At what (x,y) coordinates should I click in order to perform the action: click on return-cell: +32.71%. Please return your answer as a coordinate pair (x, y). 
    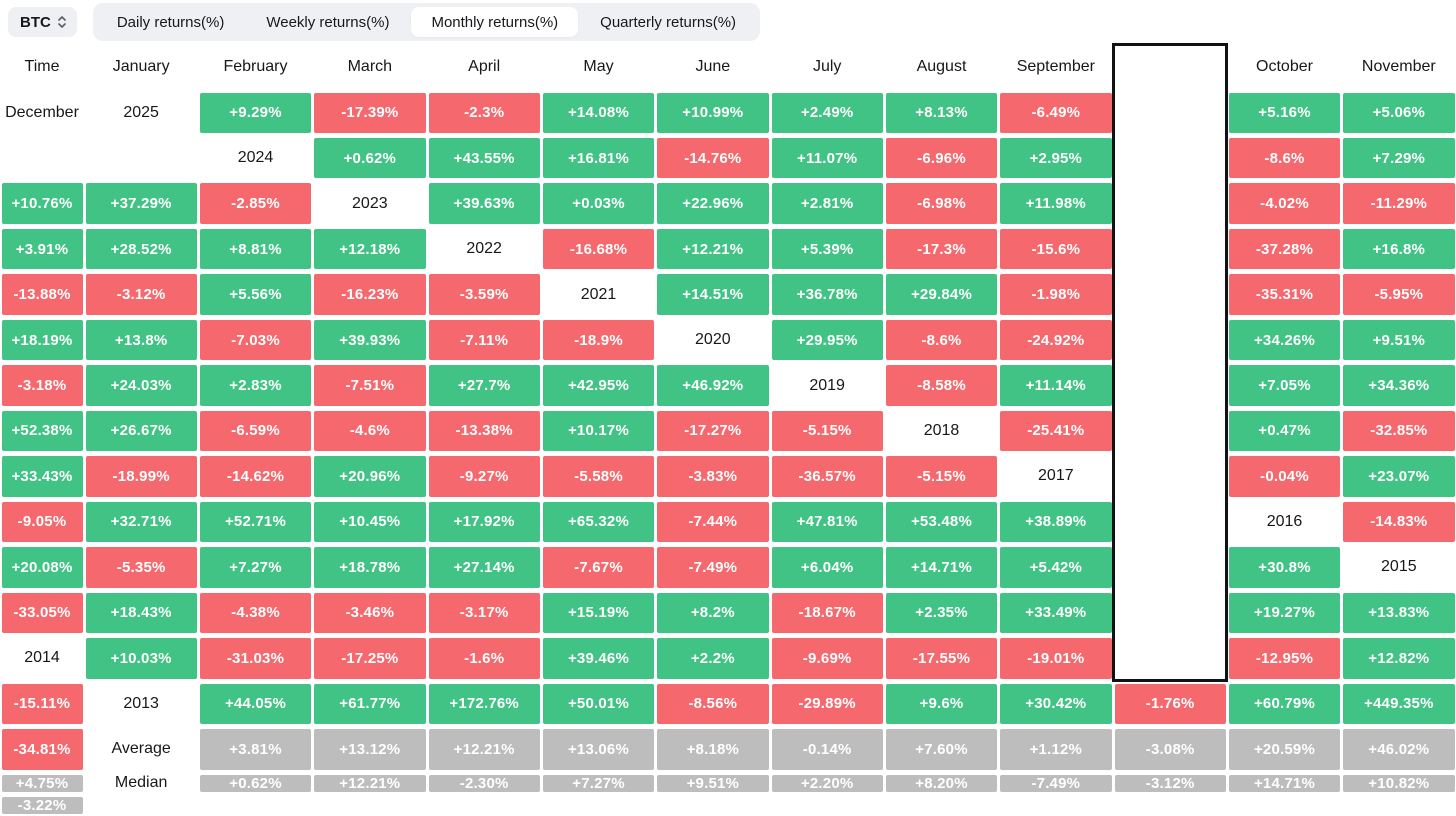
    Looking at the image, I should click on (141, 521).